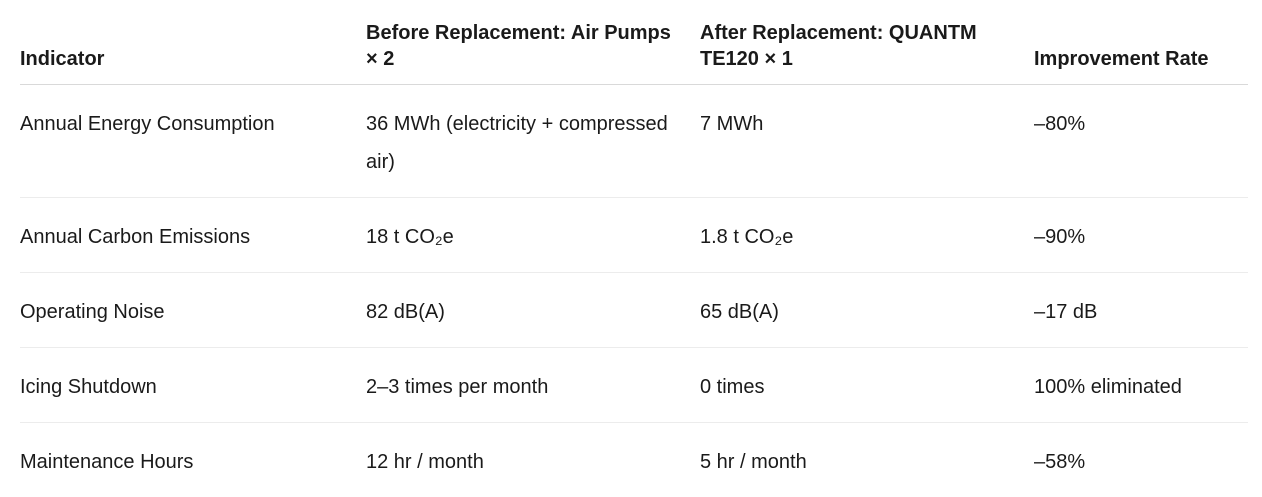  I want to click on header-improvement-rate: Improvement Rate, so click(1141, 42).